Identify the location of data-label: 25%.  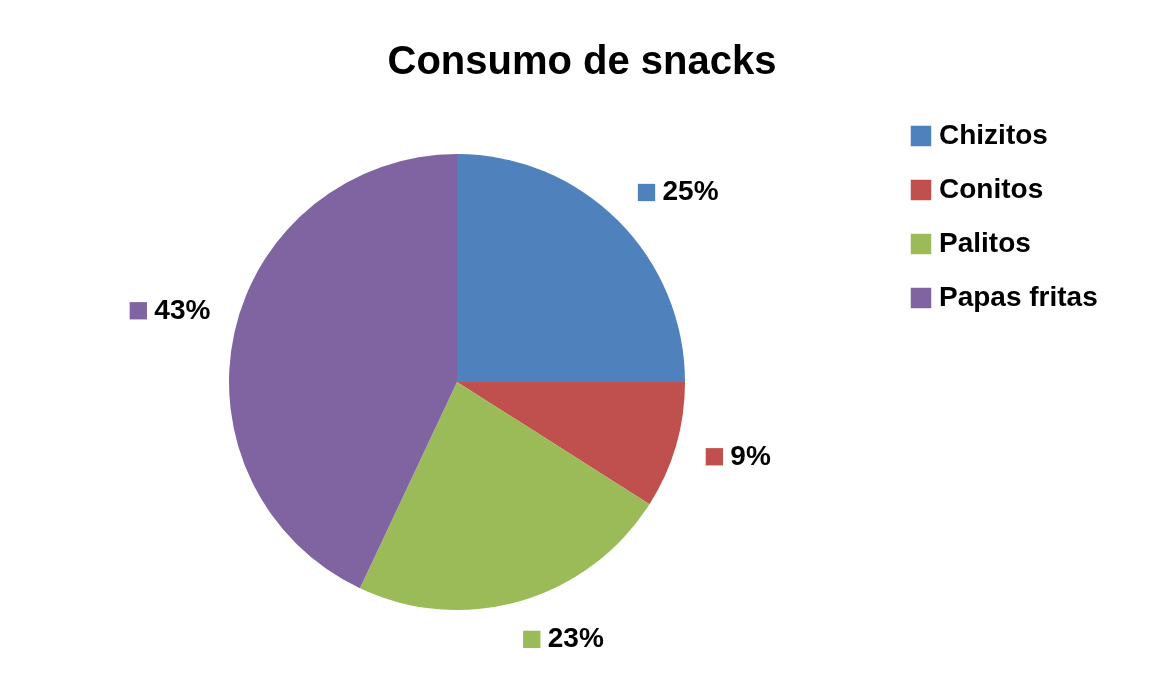
(690, 191).